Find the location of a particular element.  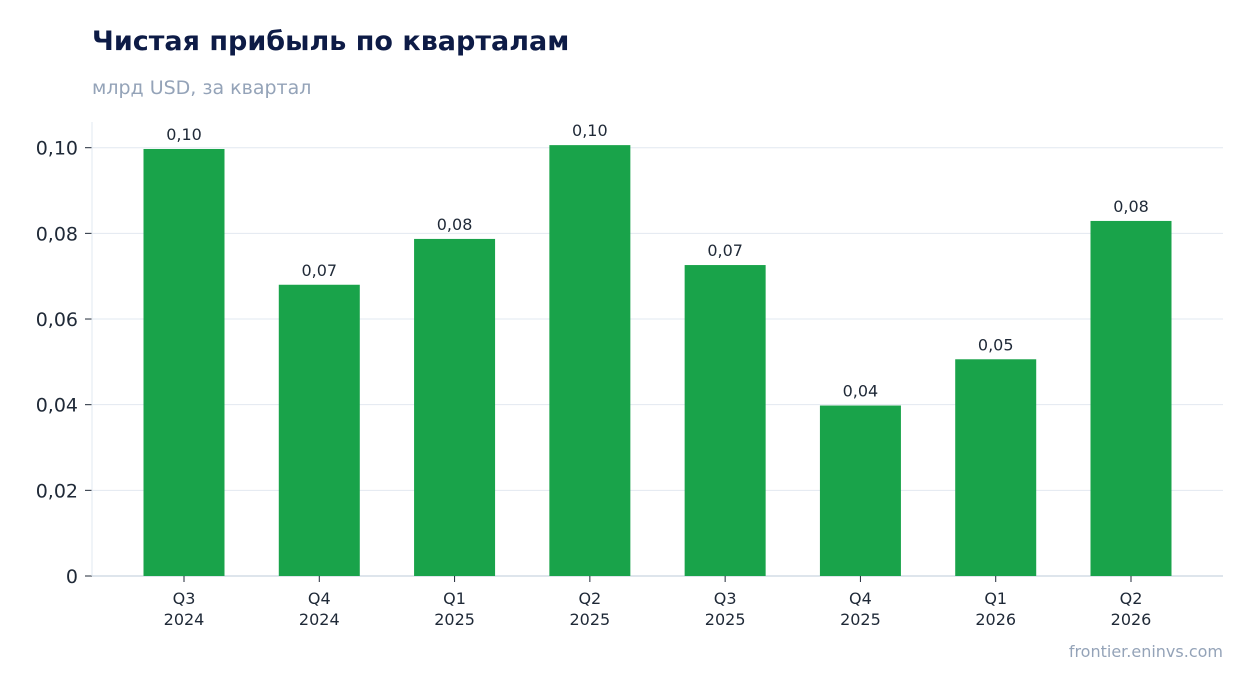

y-tick-label: 0 is located at coordinates (72, 577).